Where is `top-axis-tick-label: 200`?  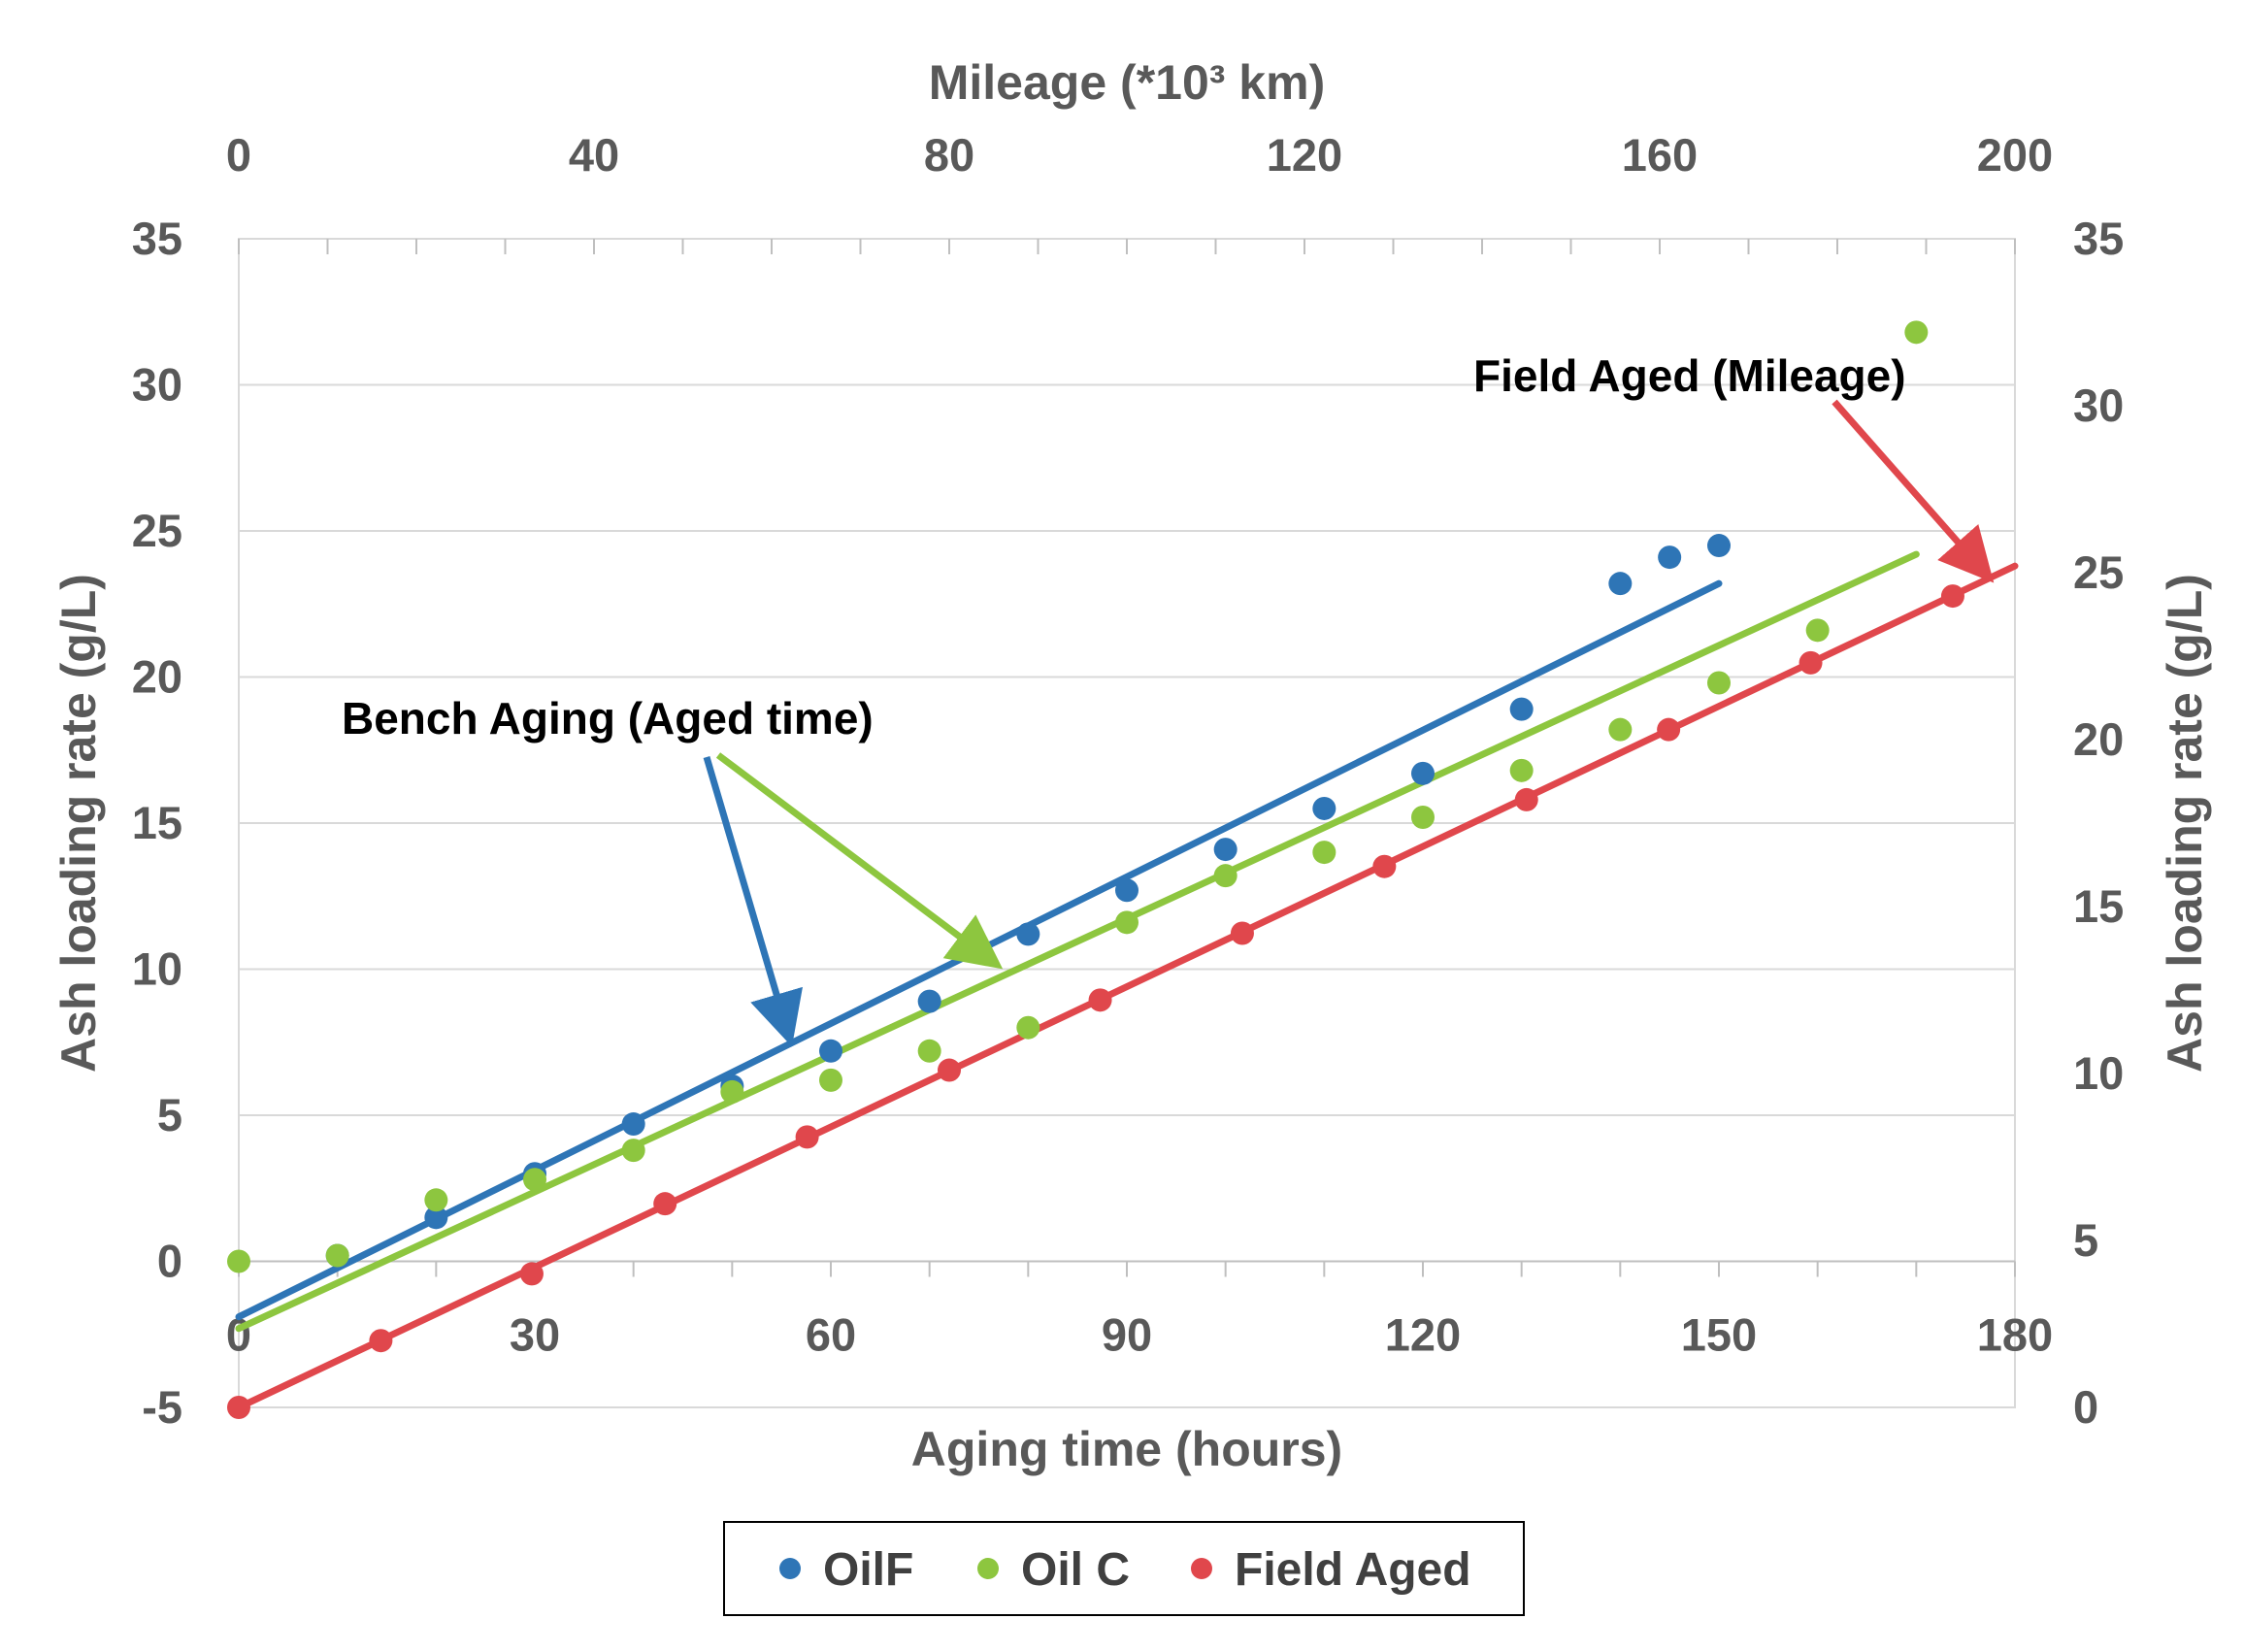 top-axis-tick-label: 200 is located at coordinates (2015, 155).